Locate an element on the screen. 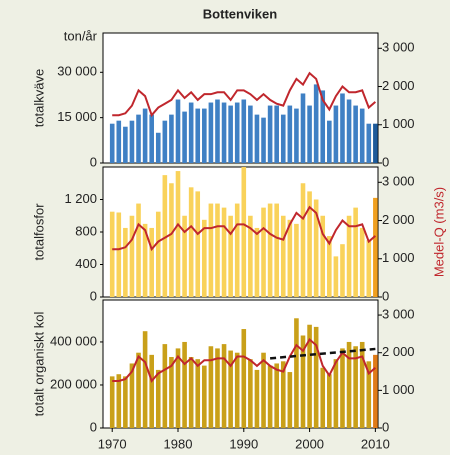  x-tick-label: 1990 is located at coordinates (243, 443).